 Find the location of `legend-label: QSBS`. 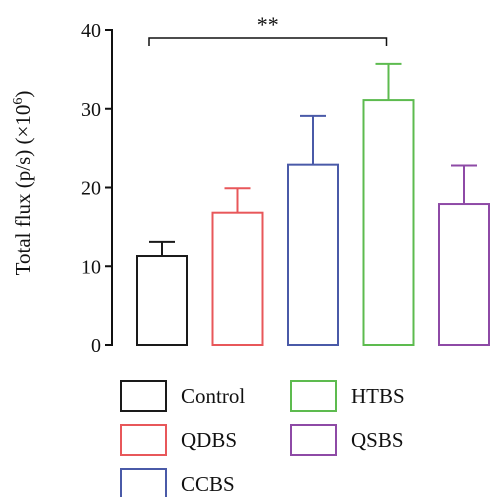

legend-label: QSBS is located at coordinates (377, 440).